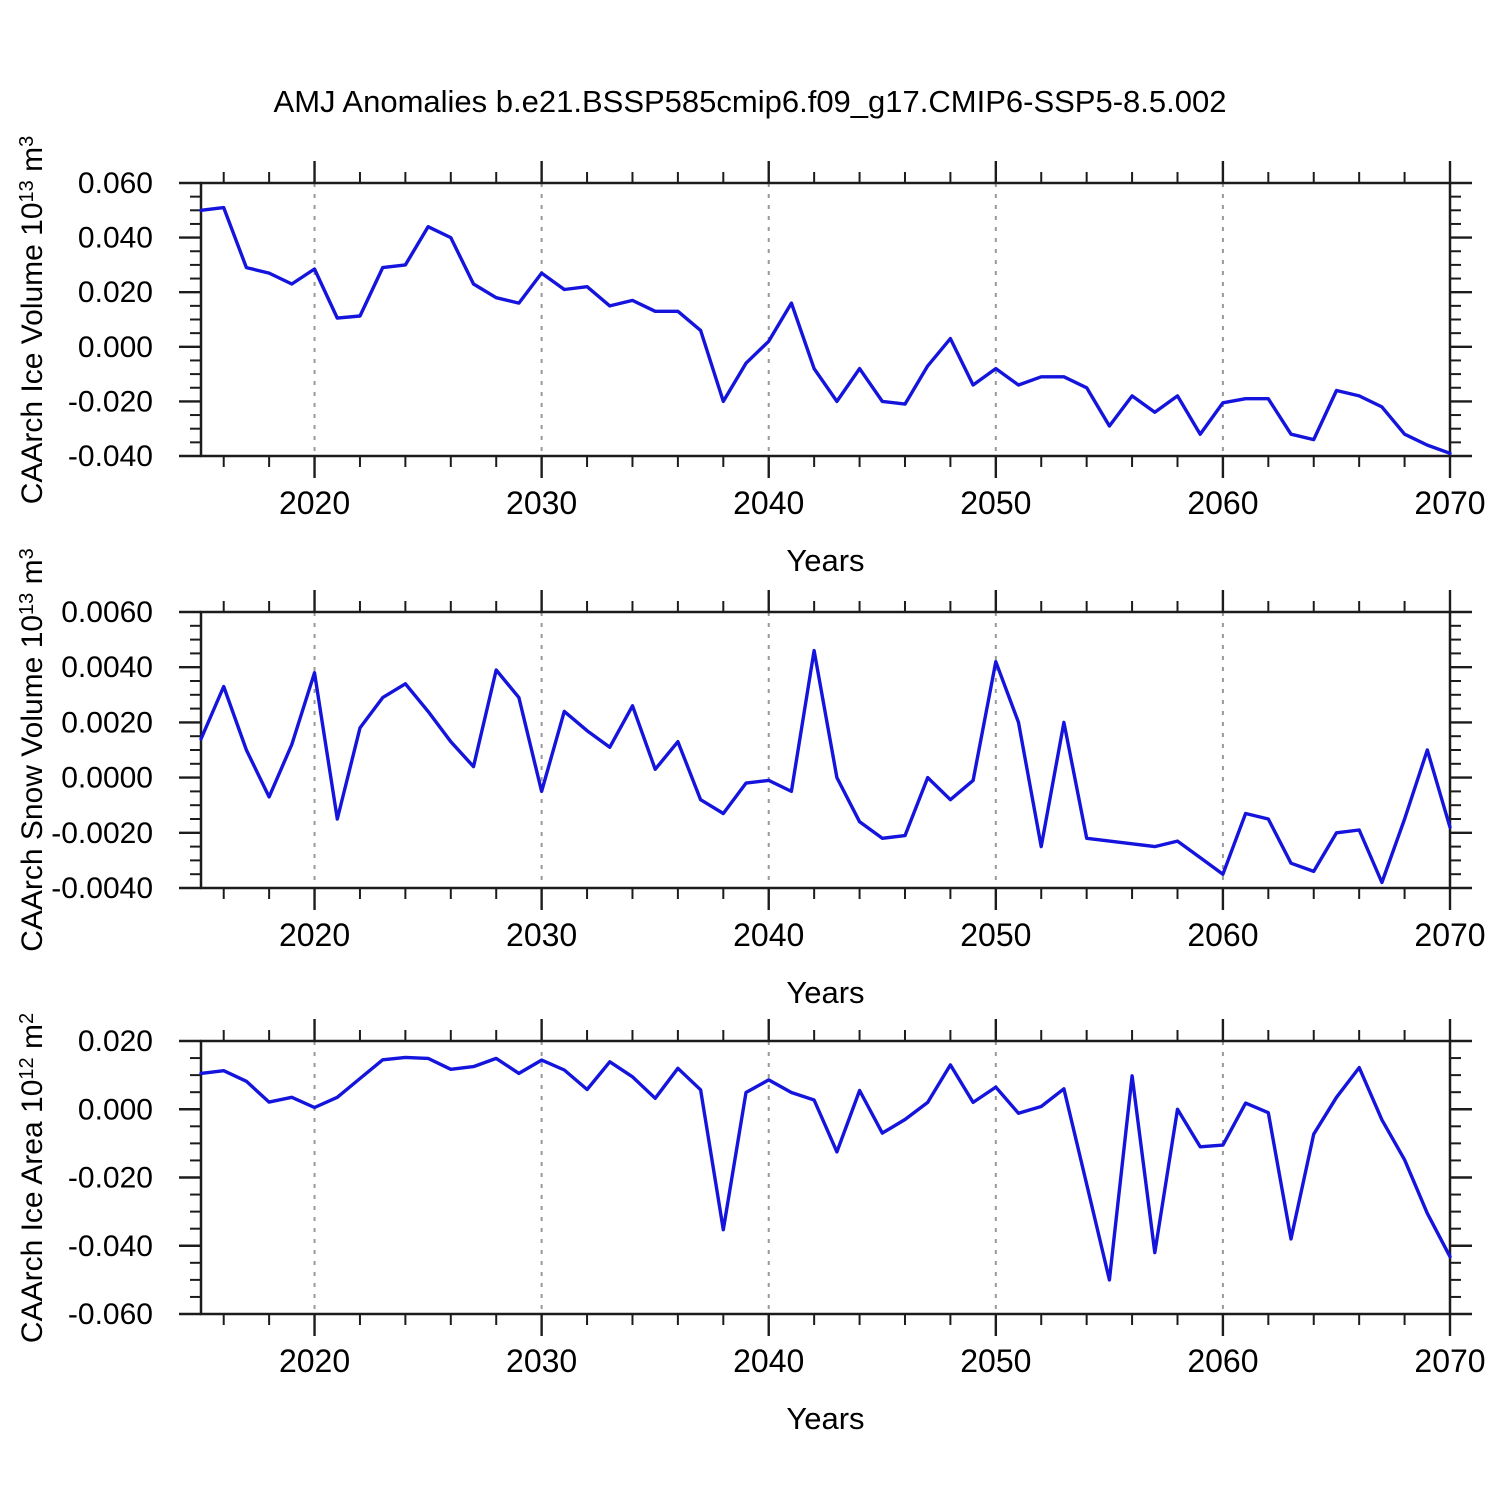  What do you see at coordinates (27, 1018) in the screenshot?
I see `ylabel-superscript: 2` at bounding box center [27, 1018].